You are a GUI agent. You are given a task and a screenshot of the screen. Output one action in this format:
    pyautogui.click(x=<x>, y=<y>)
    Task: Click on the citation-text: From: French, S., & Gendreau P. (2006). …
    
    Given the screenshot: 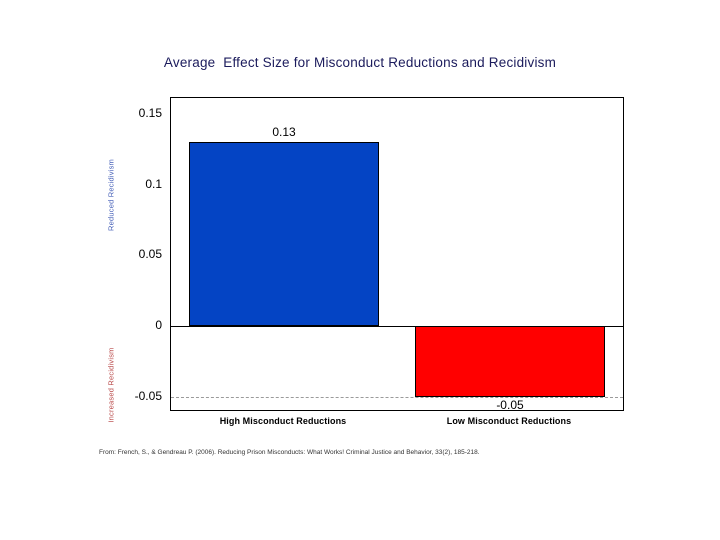 What is the action you would take?
    pyautogui.click(x=289, y=452)
    